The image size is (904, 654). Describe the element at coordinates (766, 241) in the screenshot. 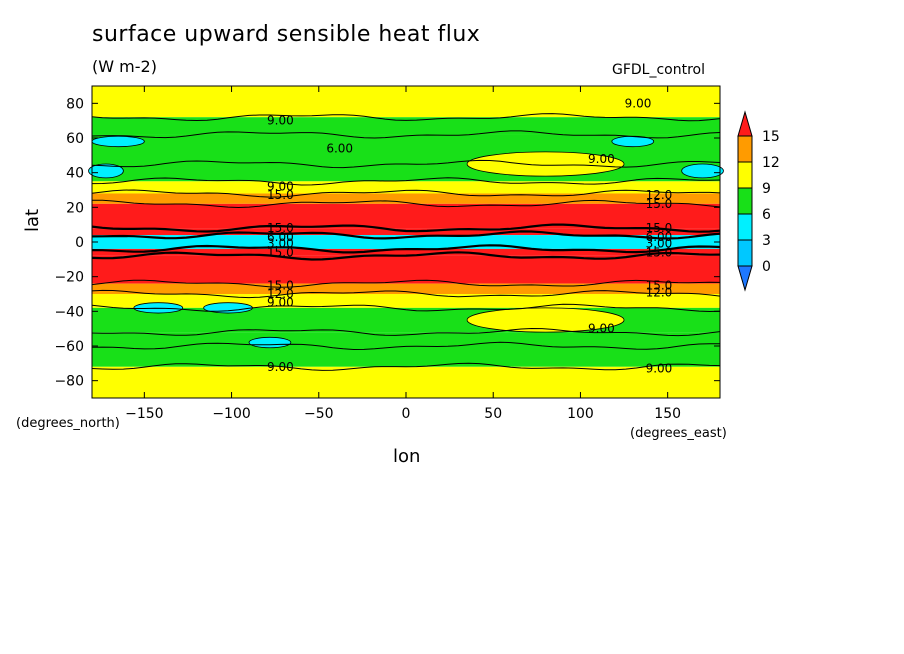

I see `colorbar-tick-label: 3` at that location.